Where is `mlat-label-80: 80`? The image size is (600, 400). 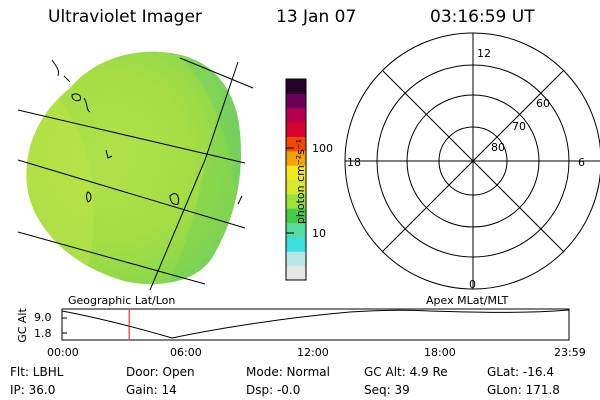
mlat-label-80: 80 is located at coordinates (498, 147).